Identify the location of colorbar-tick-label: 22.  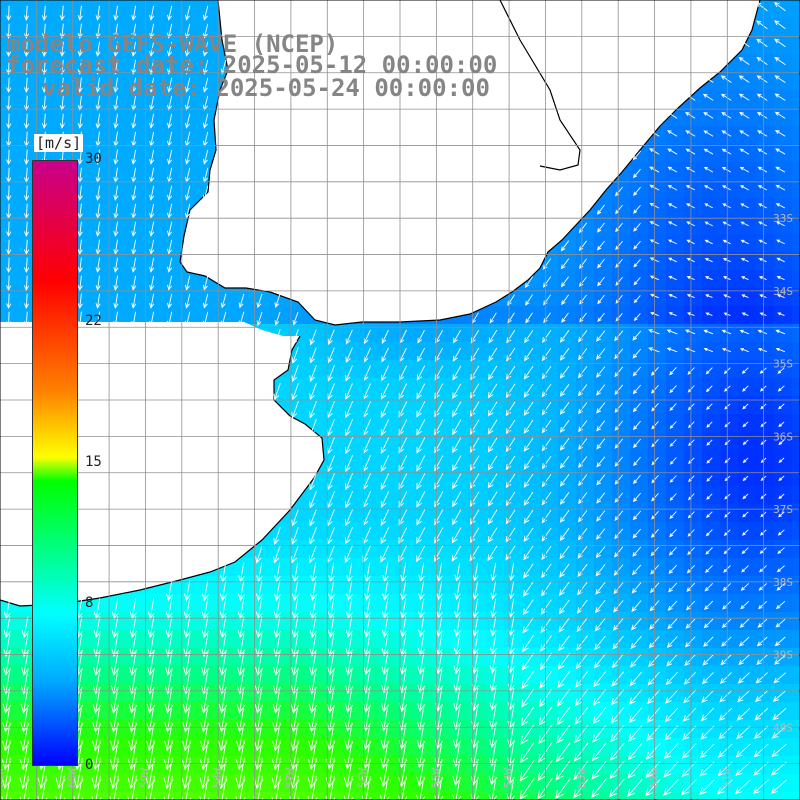
(93, 320).